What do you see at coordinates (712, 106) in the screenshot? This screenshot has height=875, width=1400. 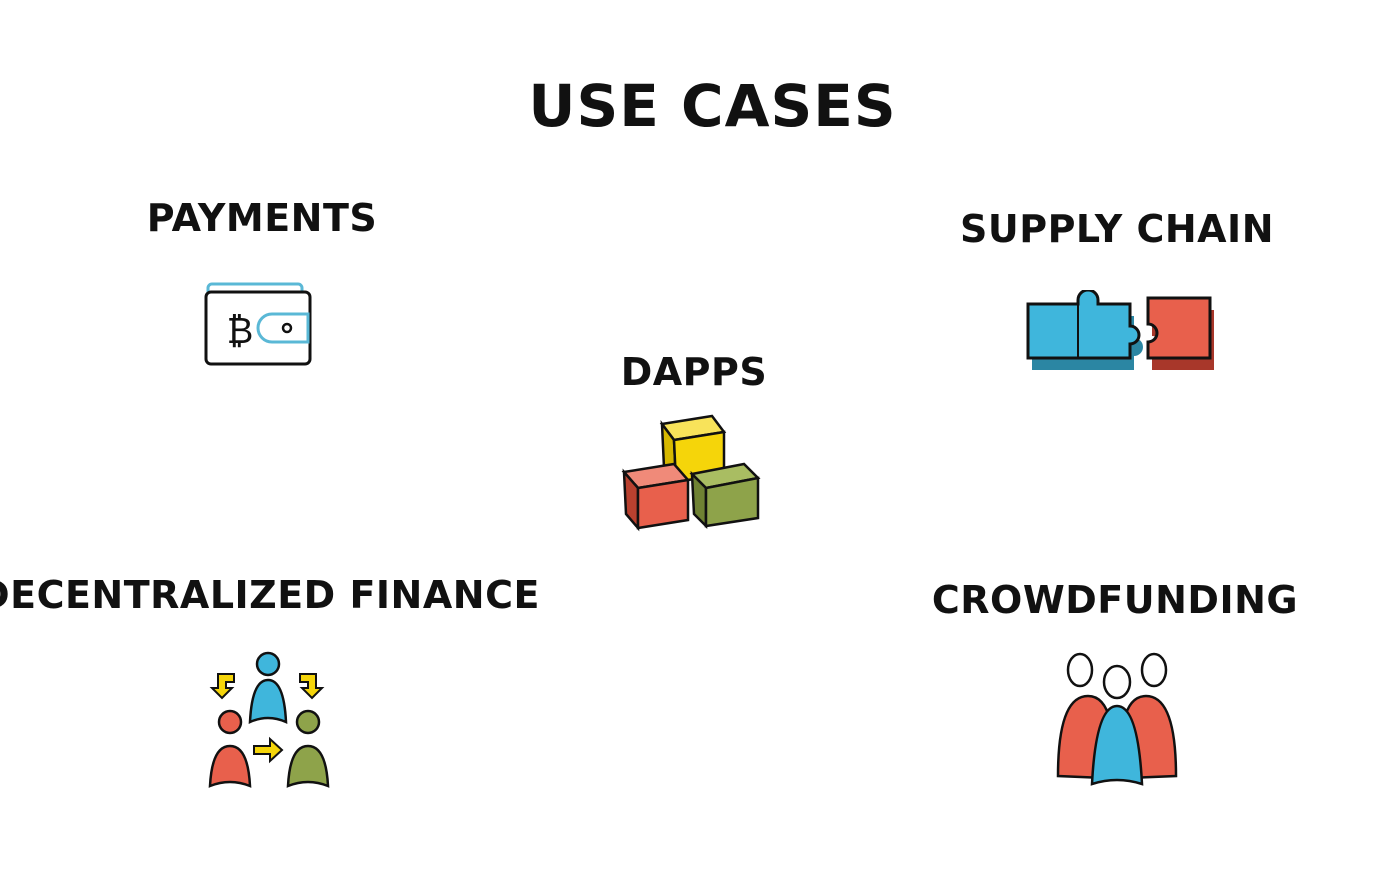 I see `diagram-title: USE CASES` at bounding box center [712, 106].